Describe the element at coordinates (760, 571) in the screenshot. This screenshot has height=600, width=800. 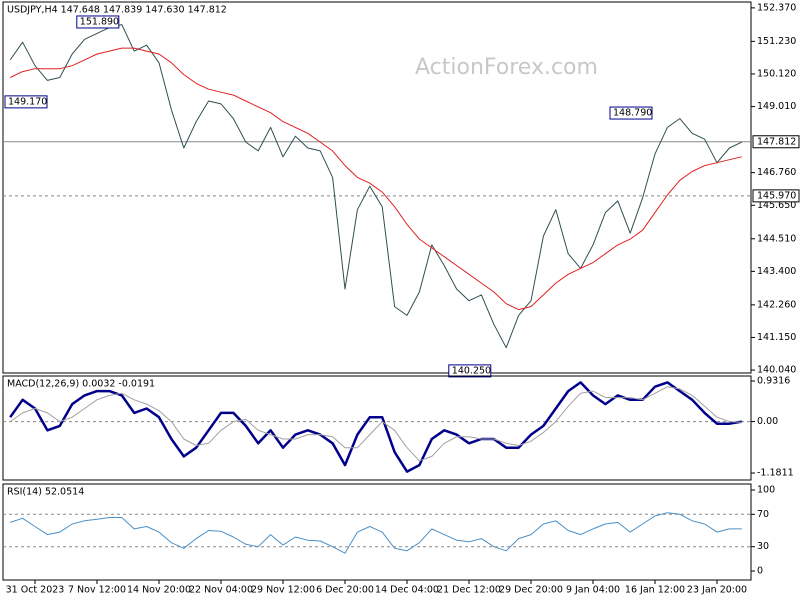
I see `y-tick-label: 0` at that location.